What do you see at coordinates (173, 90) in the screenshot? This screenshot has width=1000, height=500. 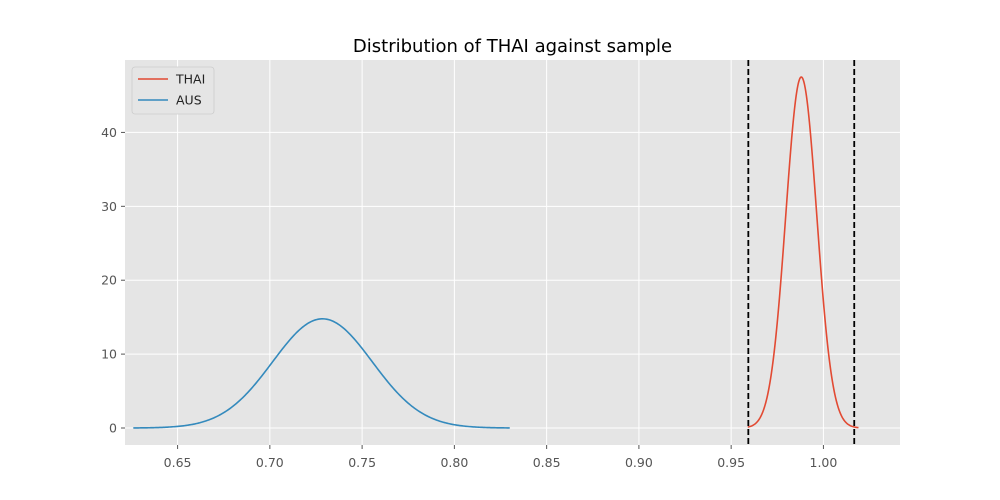 I see `legend: THAI AUS` at bounding box center [173, 90].